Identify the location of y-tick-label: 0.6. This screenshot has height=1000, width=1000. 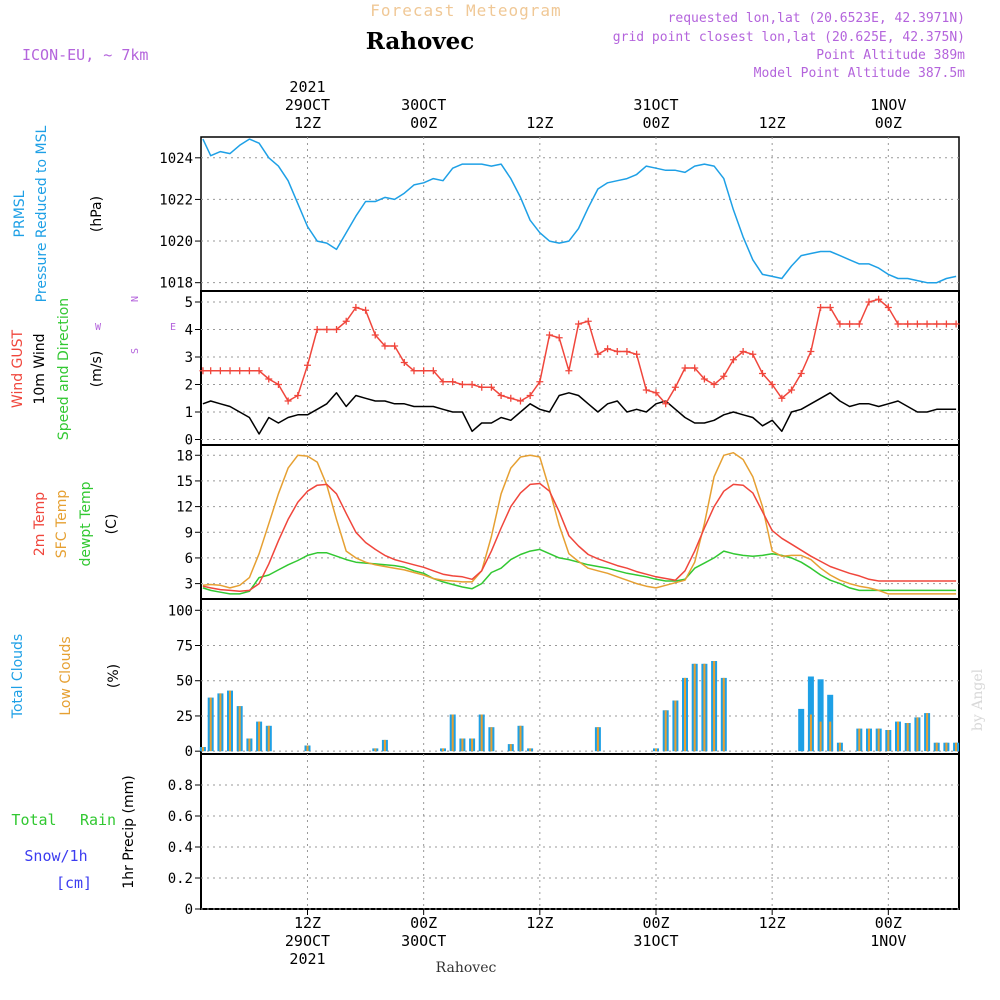
(180, 817).